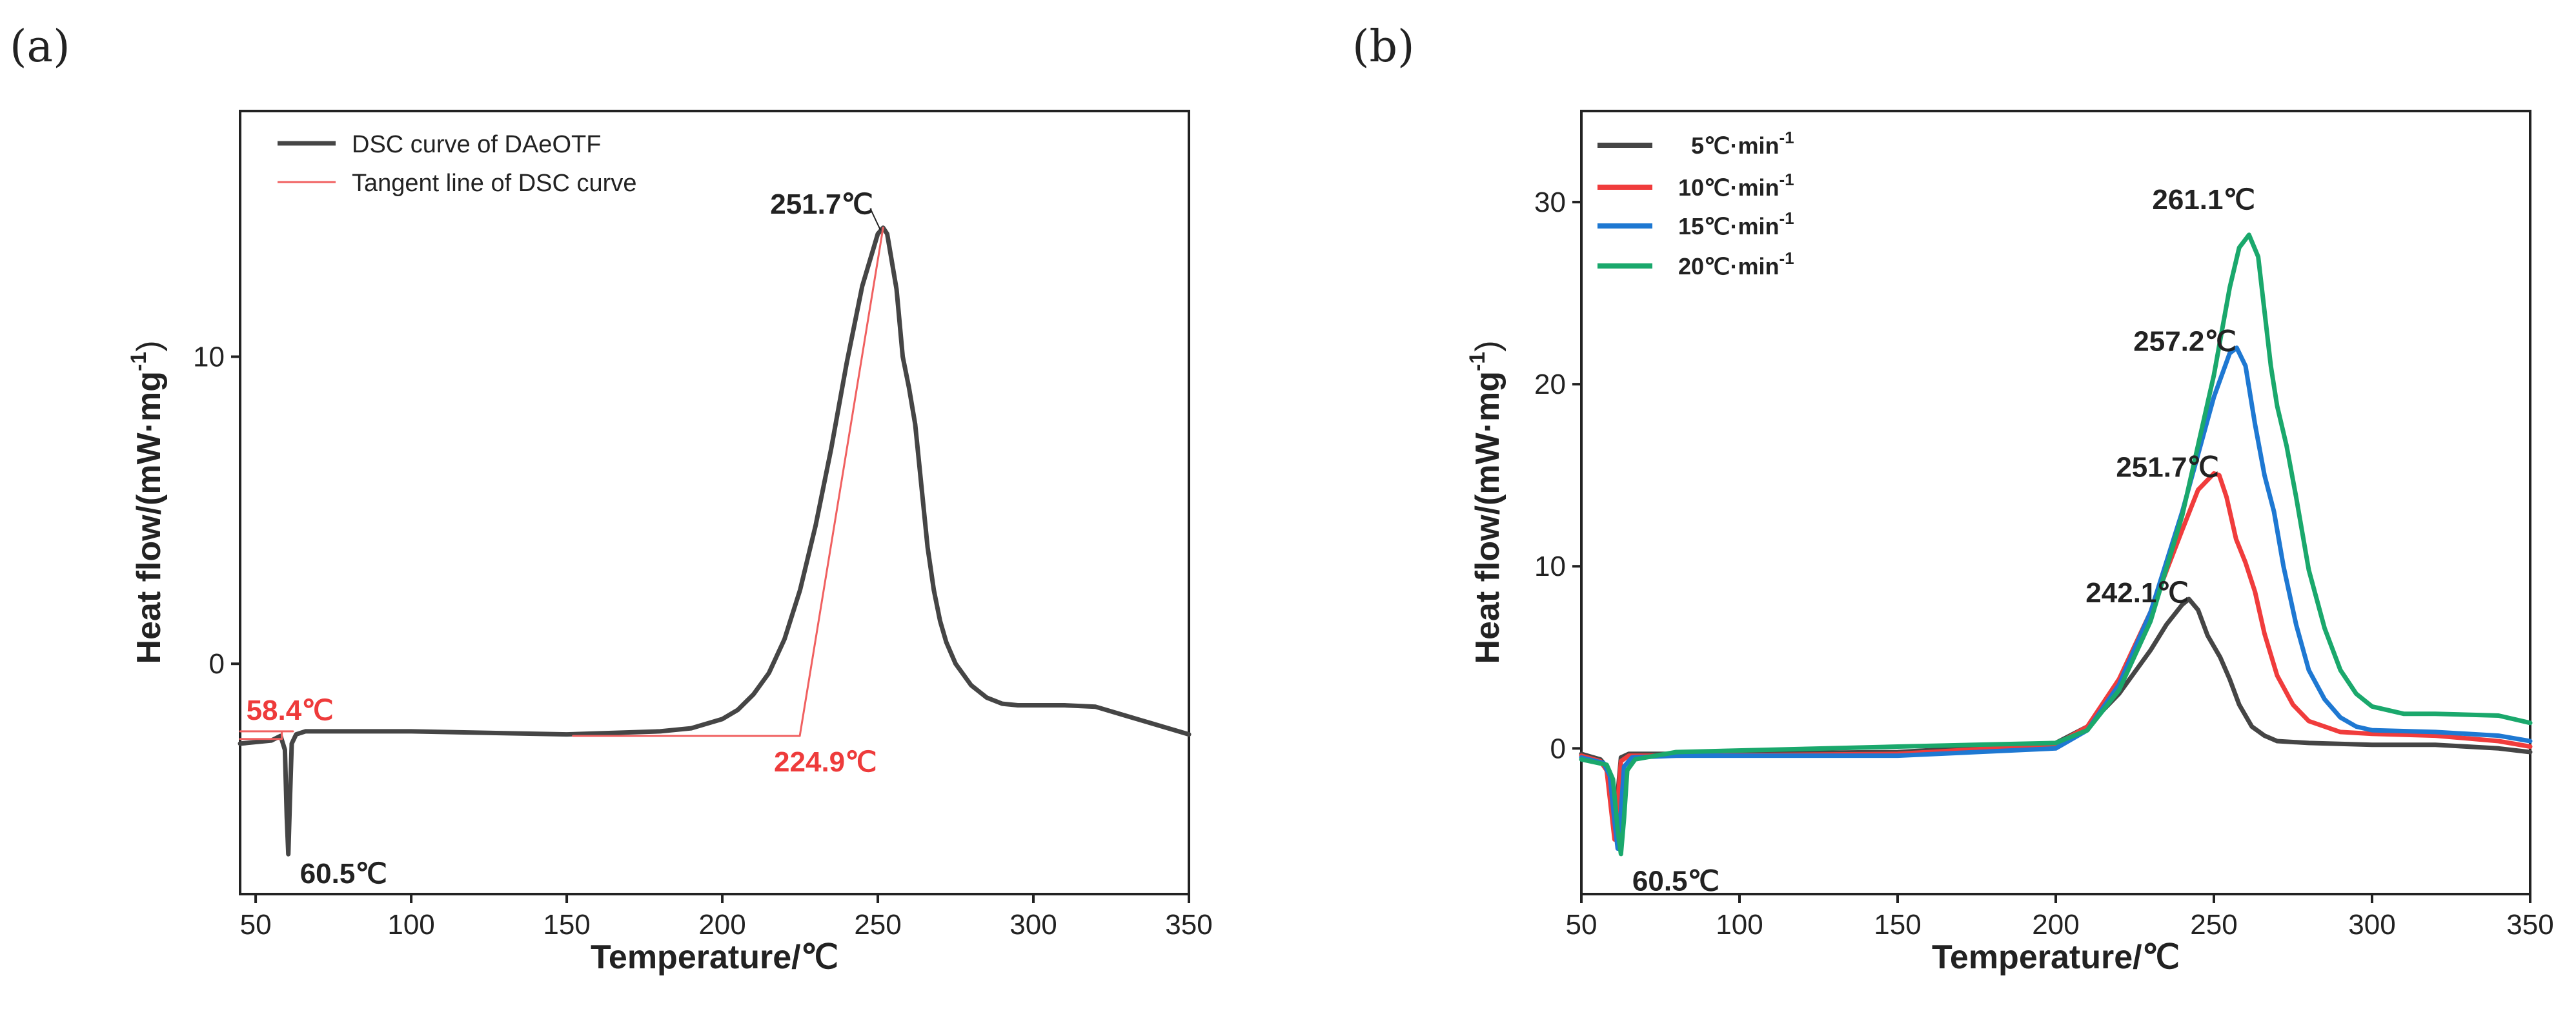 This screenshot has width=2576, height=1009. I want to click on legend-label-15-sup: -1, so click(1786, 219).